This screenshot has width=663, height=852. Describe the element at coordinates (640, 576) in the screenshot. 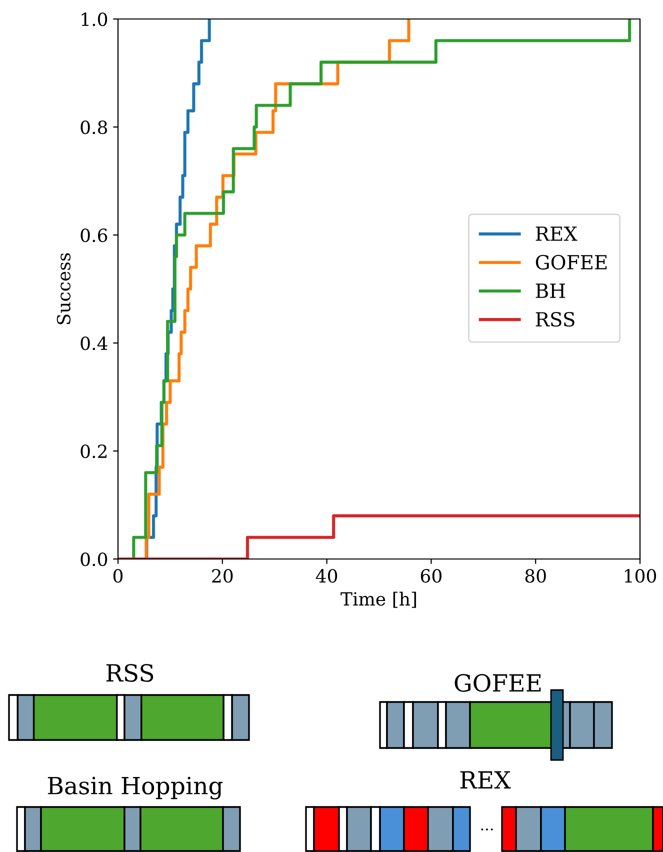

I see `x-tick-label: 100` at that location.